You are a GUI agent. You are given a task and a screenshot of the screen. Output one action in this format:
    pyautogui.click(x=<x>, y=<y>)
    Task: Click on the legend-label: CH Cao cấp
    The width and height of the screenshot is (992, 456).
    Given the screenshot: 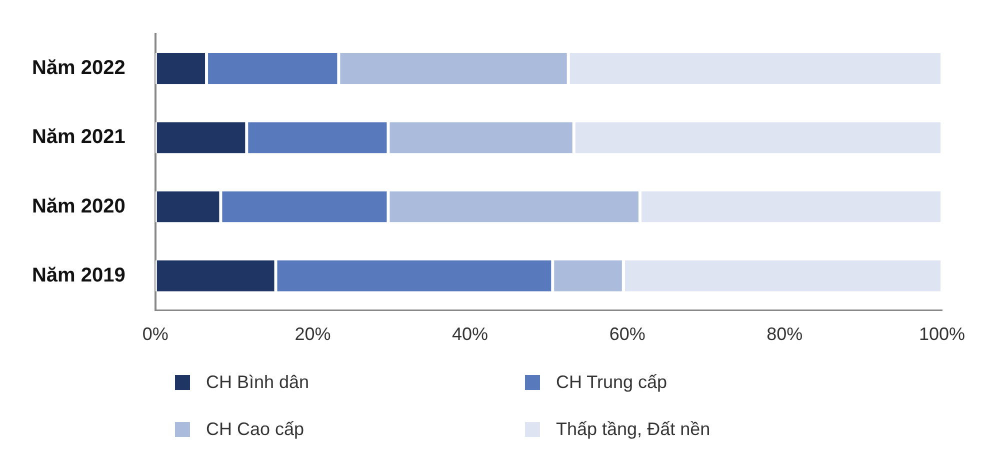 What is the action you would take?
    pyautogui.click(x=255, y=429)
    